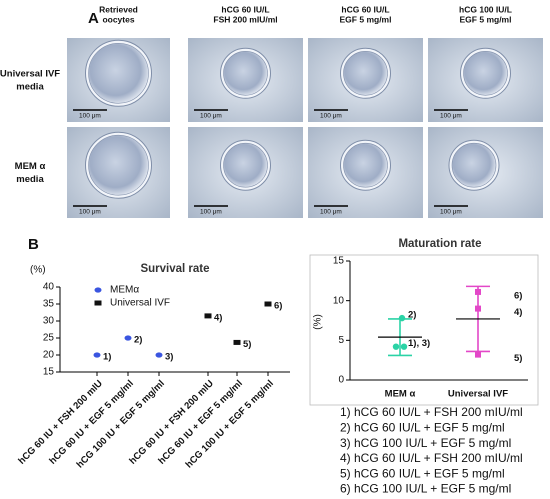 This screenshot has height=499, width=550. I want to click on column-header: Retrieved, so click(118, 9).